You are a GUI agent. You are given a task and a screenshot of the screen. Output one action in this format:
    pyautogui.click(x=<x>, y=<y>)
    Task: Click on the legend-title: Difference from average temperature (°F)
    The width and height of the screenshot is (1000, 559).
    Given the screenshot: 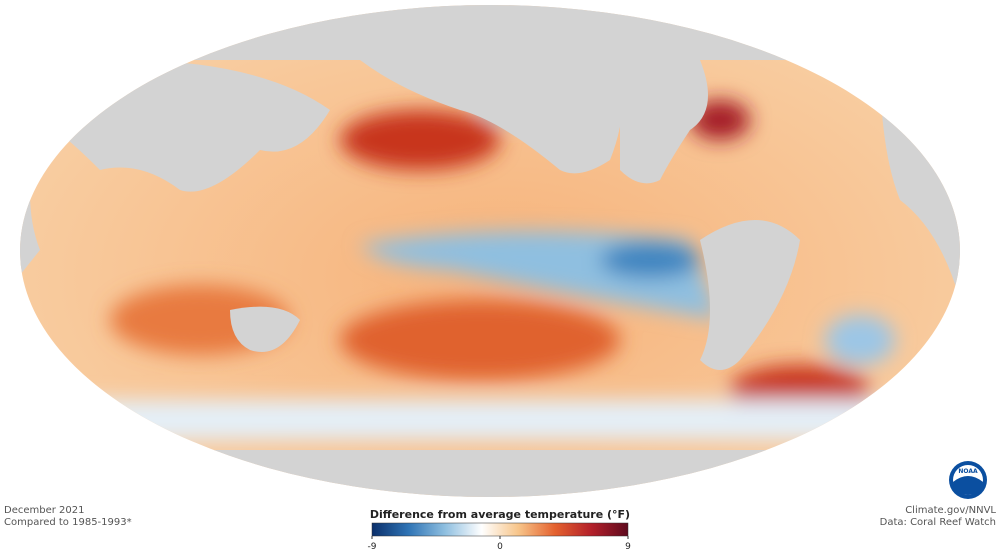 What is the action you would take?
    pyautogui.click(x=500, y=514)
    